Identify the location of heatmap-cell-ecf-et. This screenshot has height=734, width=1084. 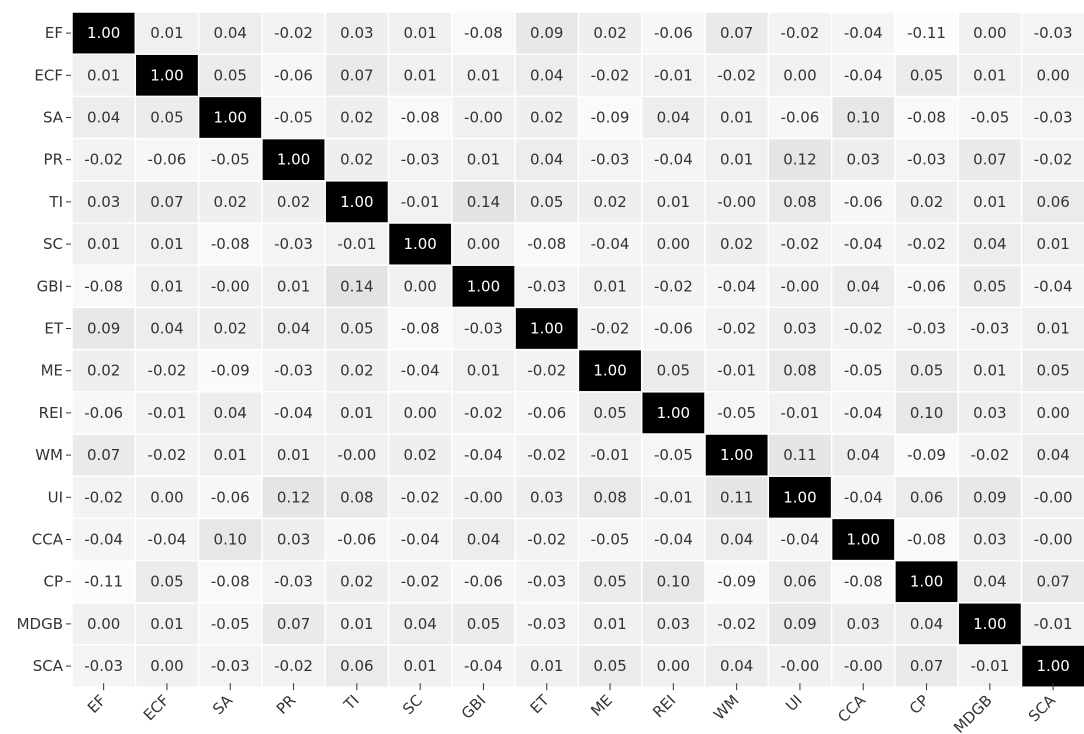
(546, 75).